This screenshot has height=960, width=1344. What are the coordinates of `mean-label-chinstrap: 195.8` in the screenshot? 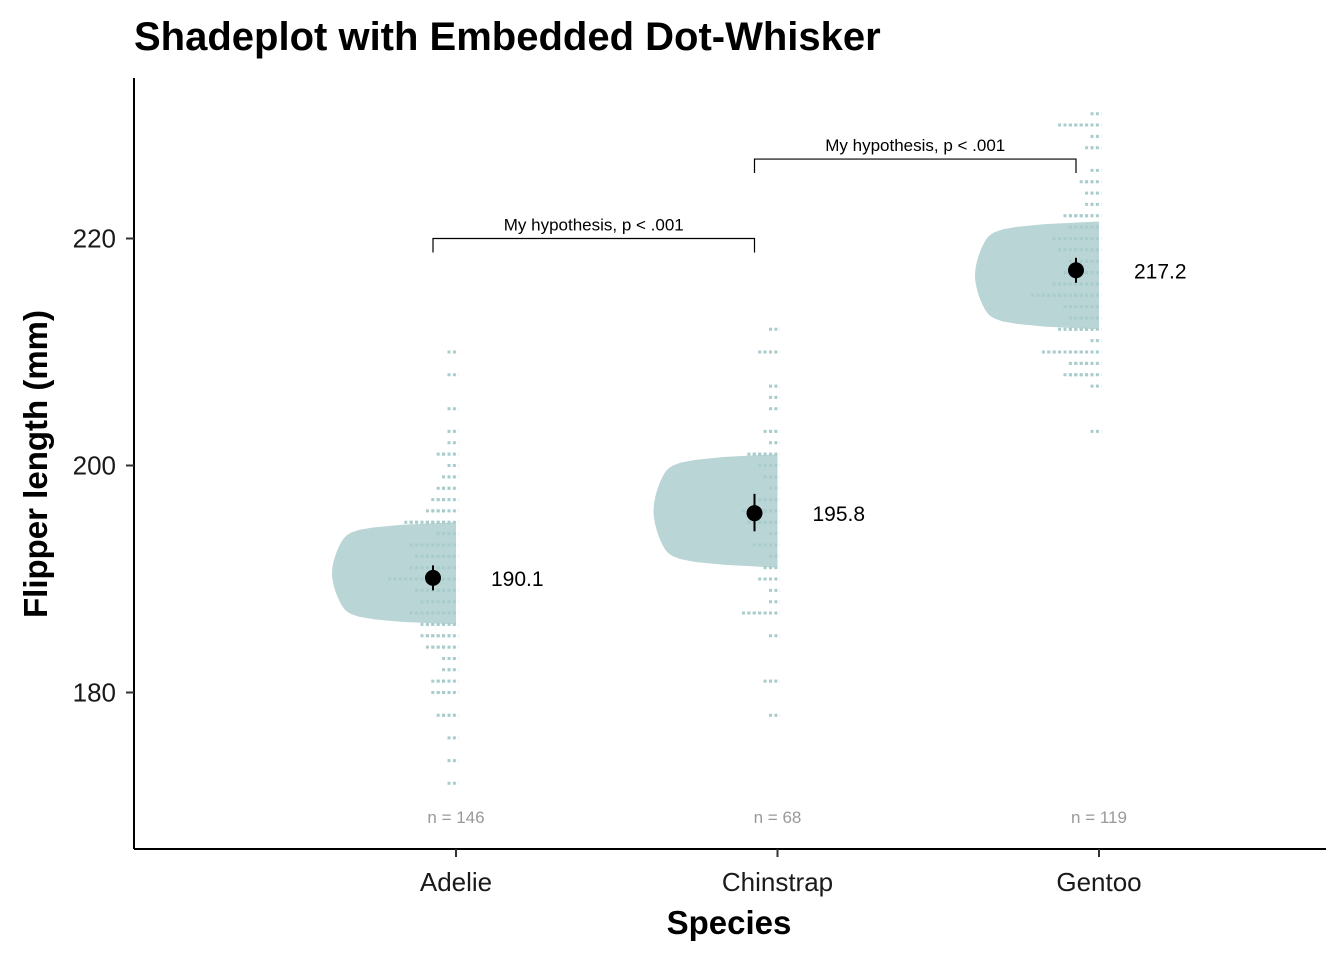 It's located at (839, 514).